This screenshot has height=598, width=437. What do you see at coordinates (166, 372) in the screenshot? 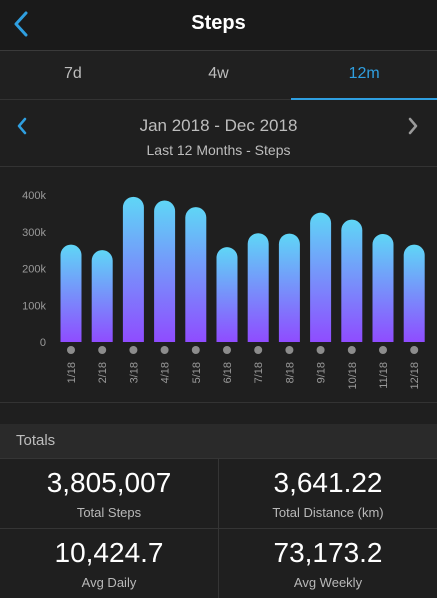
I see `x-tick-label: 4/18` at bounding box center [166, 372].